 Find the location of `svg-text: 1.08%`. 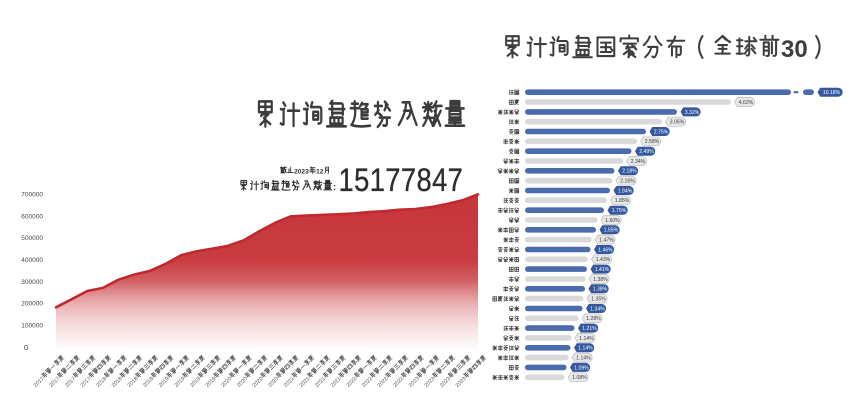

svg-text: 1.08% is located at coordinates (579, 378).